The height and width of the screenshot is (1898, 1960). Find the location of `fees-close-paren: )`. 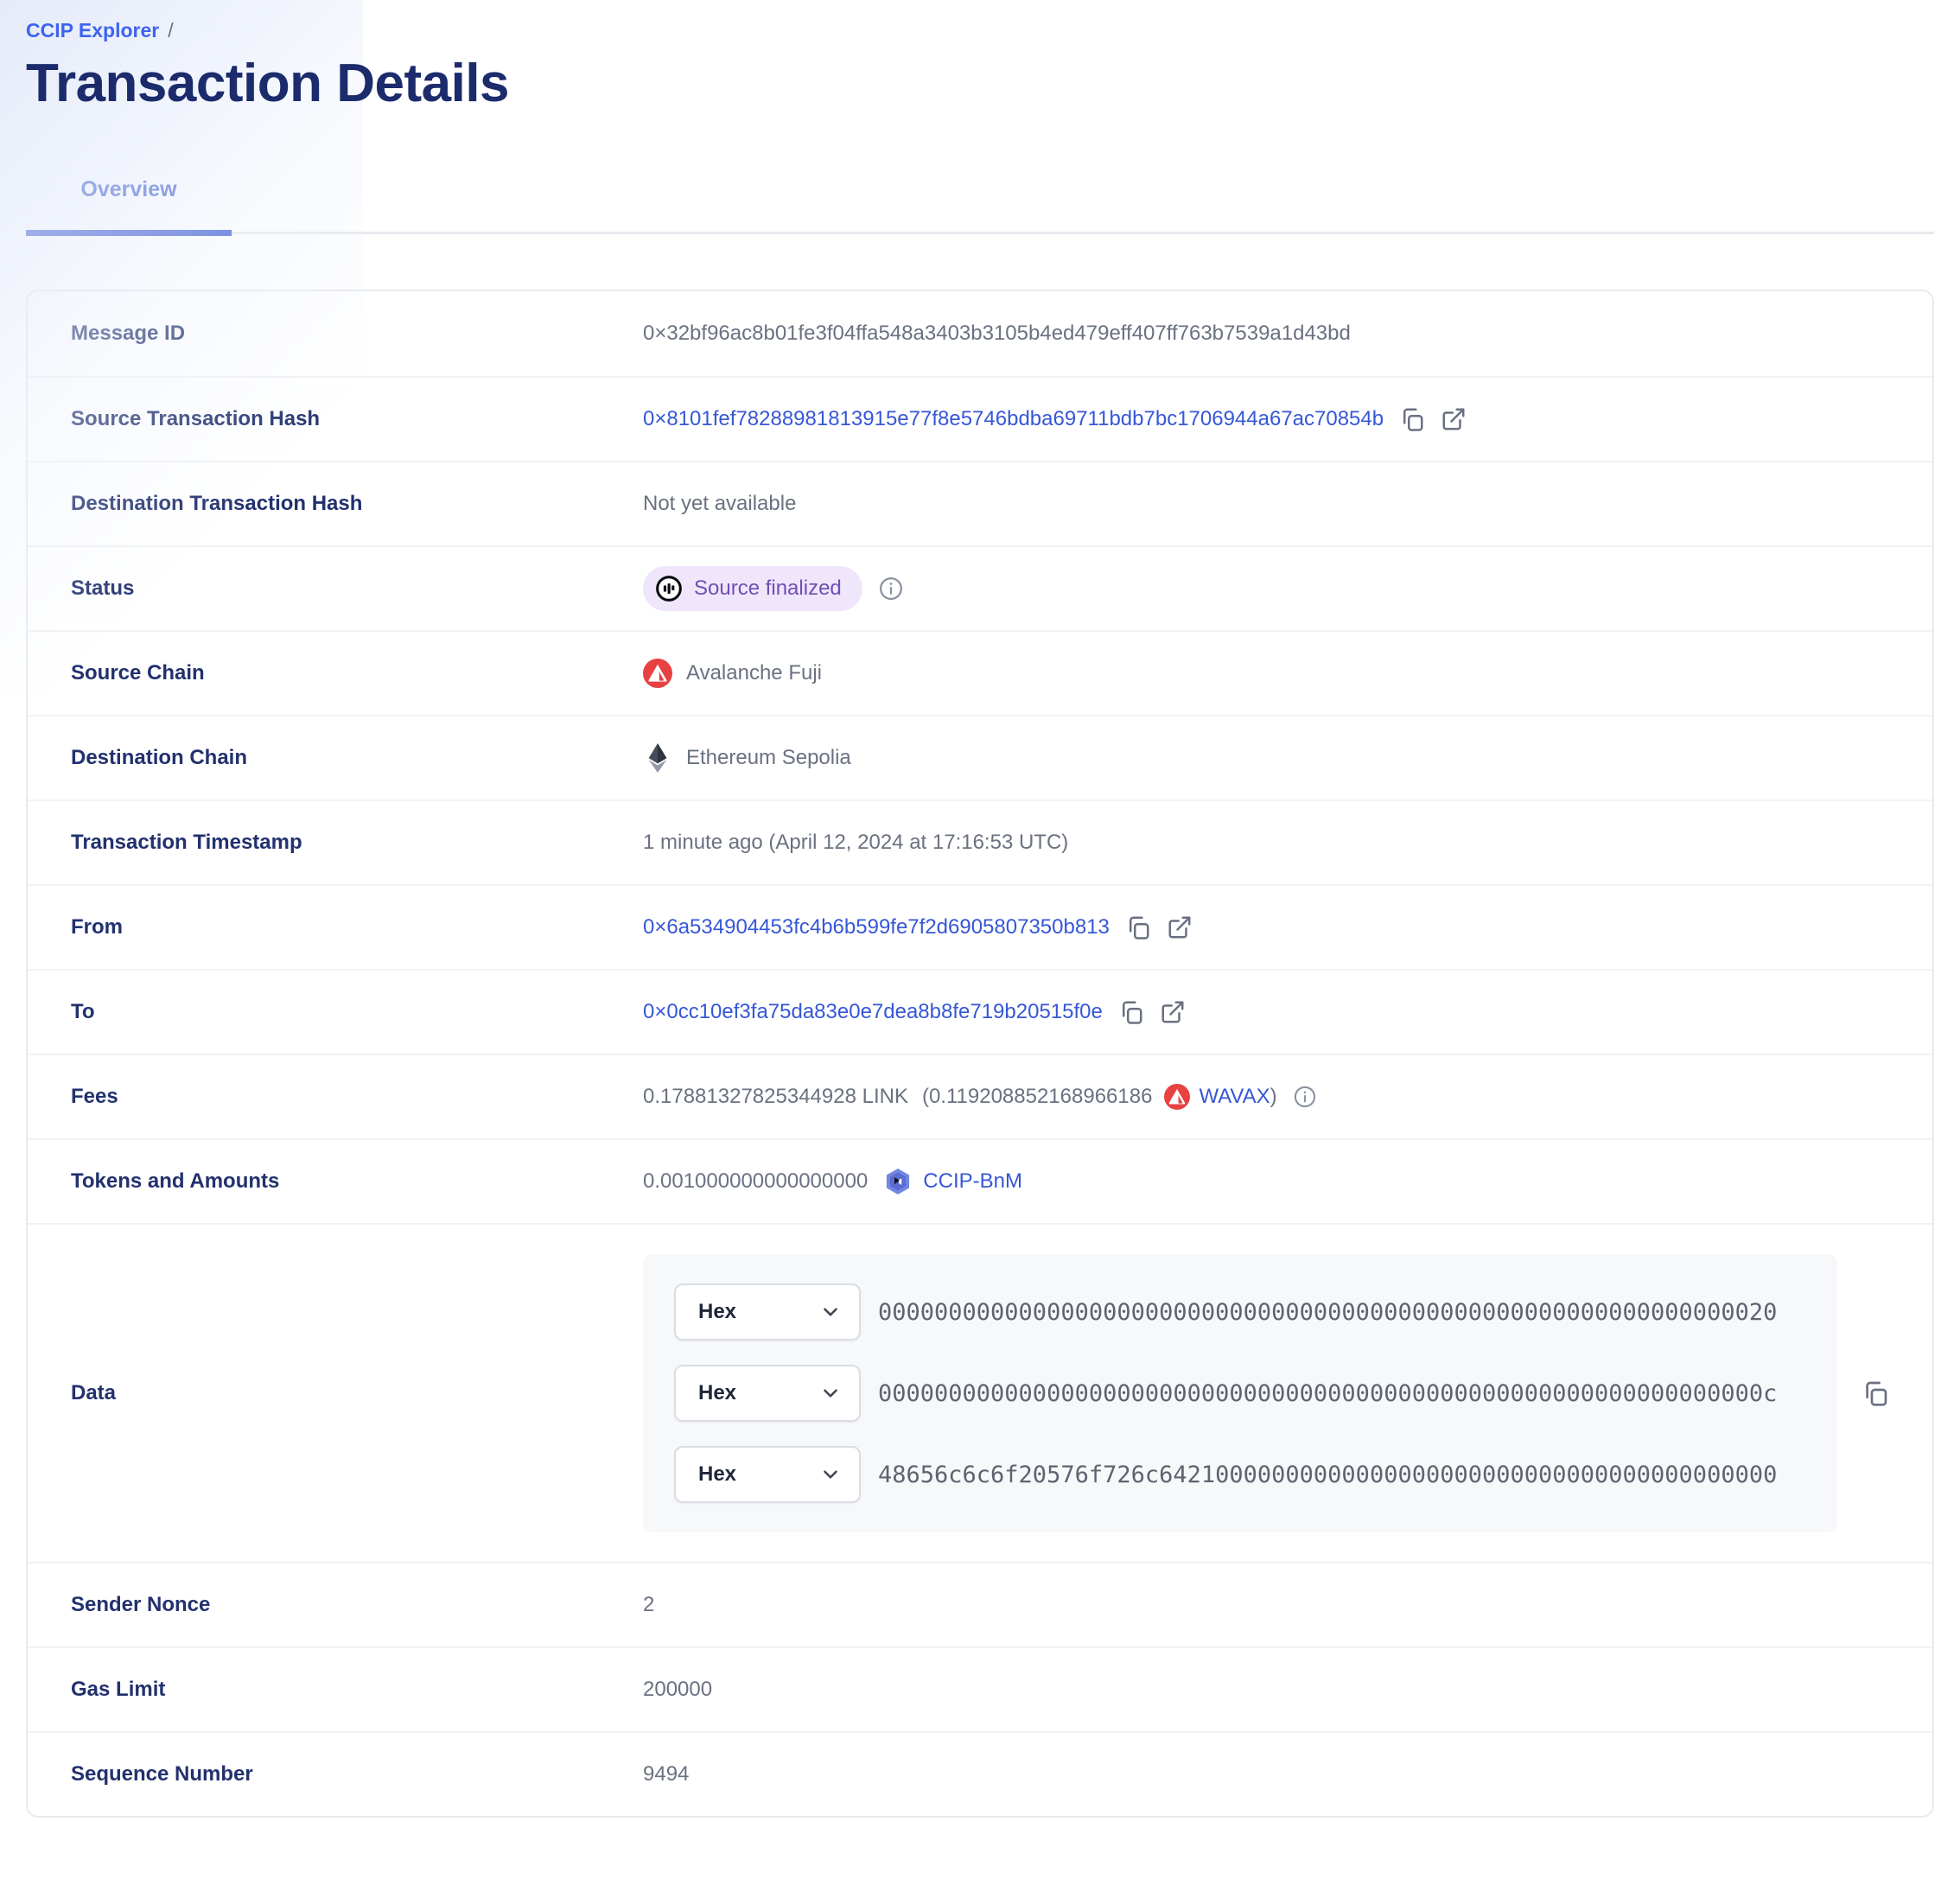

fees-close-paren: ) is located at coordinates (1273, 1097).